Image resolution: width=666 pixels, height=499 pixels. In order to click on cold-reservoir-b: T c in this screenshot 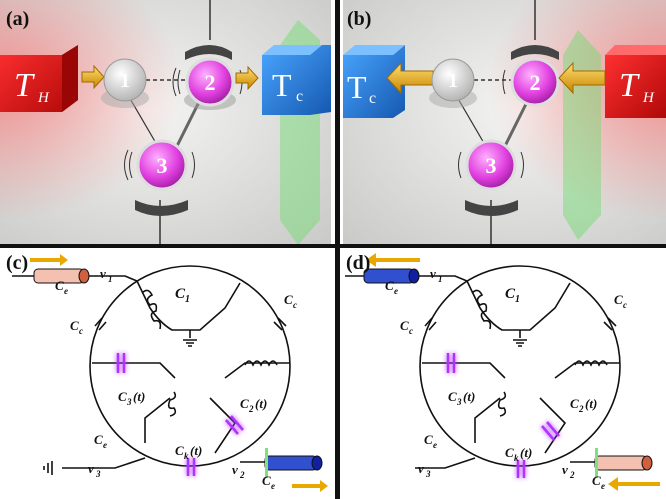, I will do `click(374, 81)`.